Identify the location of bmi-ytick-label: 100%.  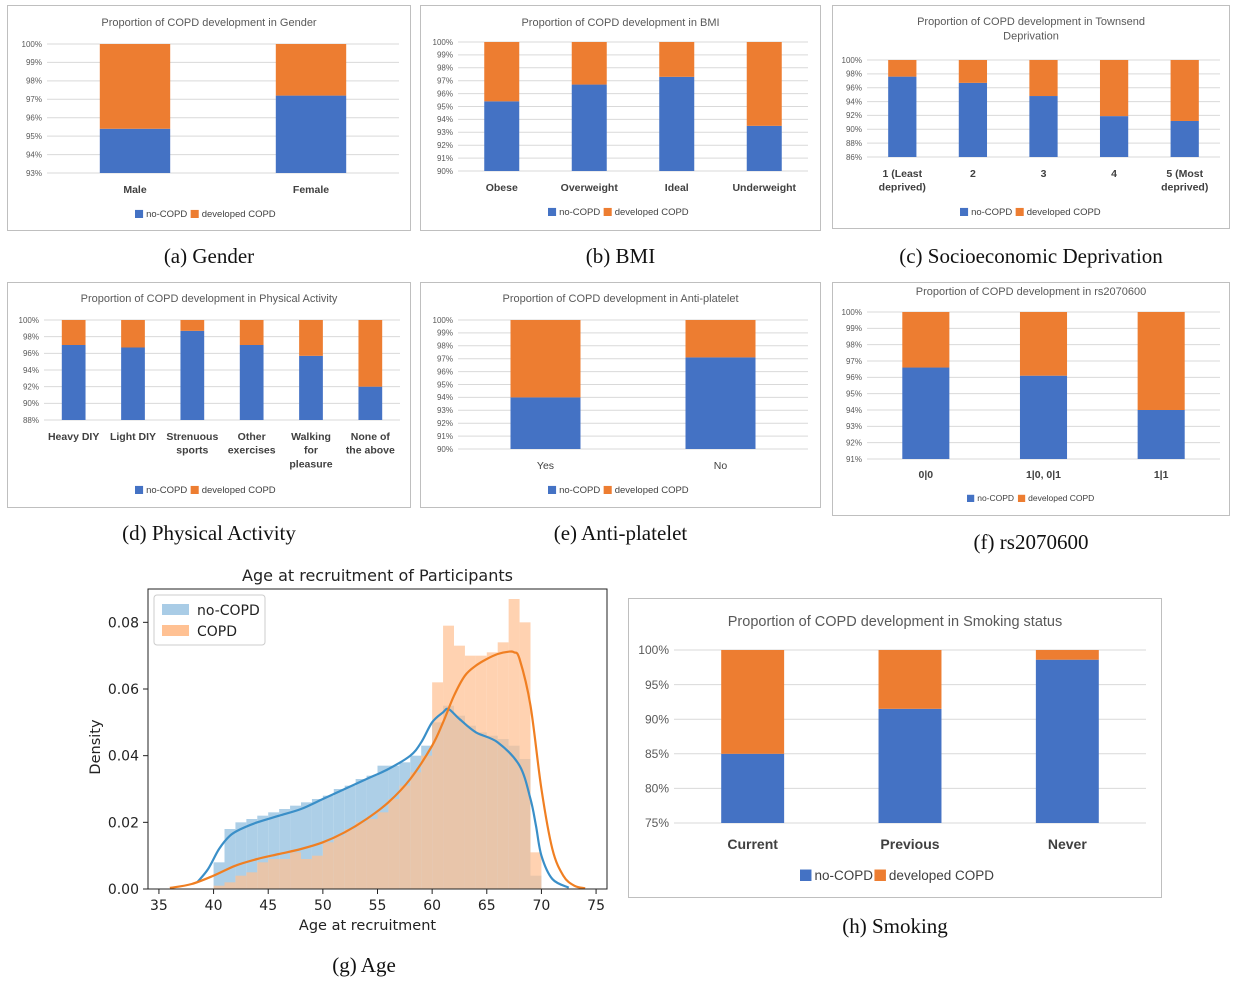
(443, 42).